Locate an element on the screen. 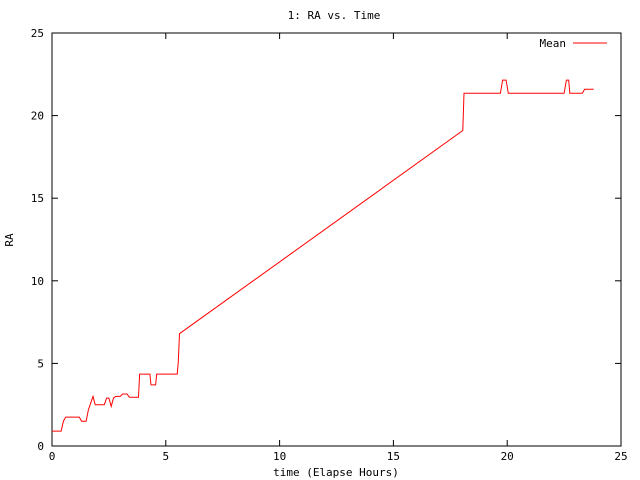  legend: Mean is located at coordinates (573, 43).